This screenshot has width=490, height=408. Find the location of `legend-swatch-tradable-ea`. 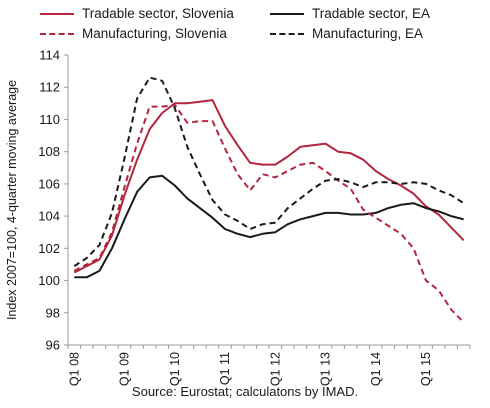

legend-swatch-tradable-ea is located at coordinates (287, 13).